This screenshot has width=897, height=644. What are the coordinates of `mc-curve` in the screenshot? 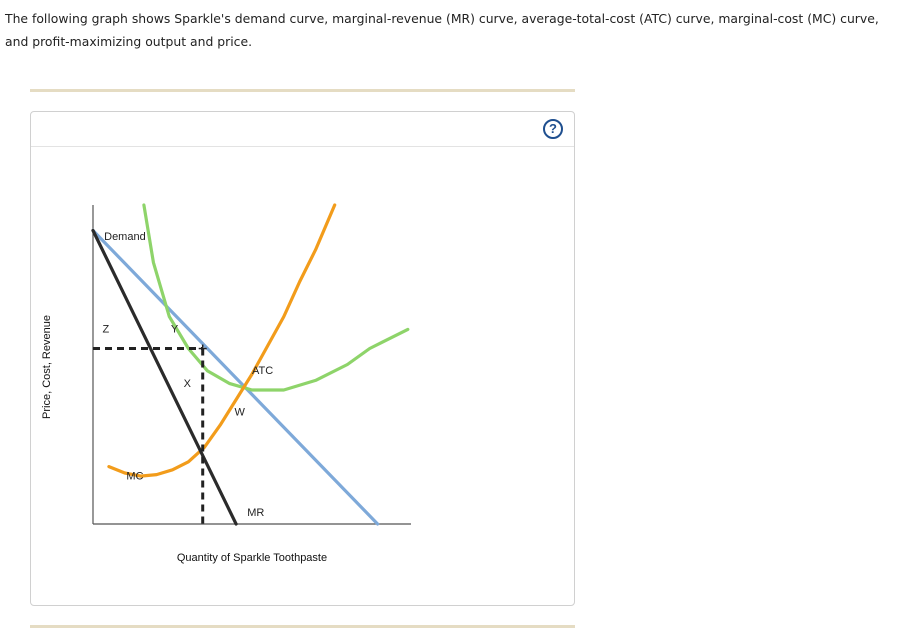 It's located at (222, 340).